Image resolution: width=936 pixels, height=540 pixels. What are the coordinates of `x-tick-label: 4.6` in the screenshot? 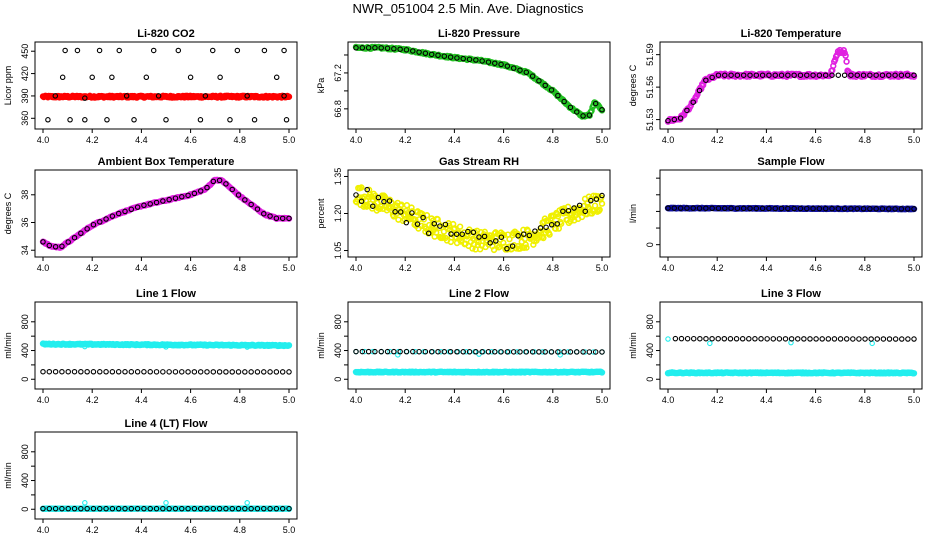 It's located at (503, 400).